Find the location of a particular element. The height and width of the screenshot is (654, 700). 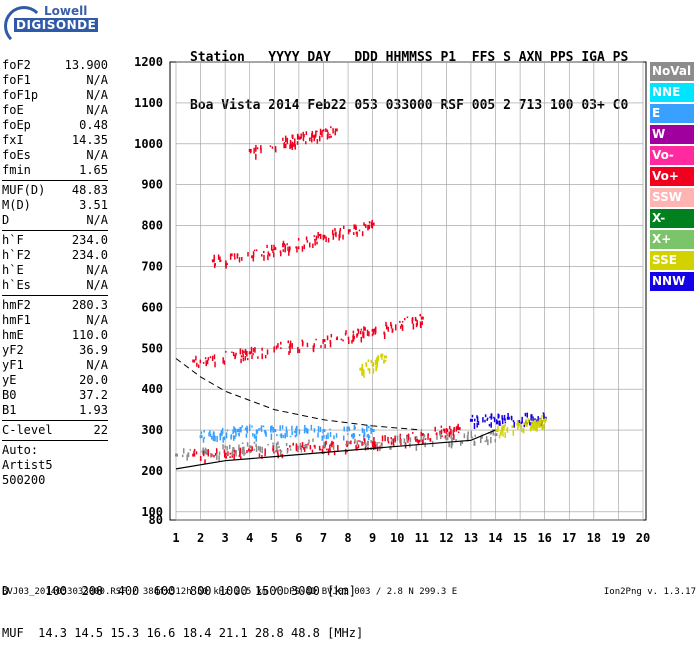

param-row: foE N/A is located at coordinates (55, 110).